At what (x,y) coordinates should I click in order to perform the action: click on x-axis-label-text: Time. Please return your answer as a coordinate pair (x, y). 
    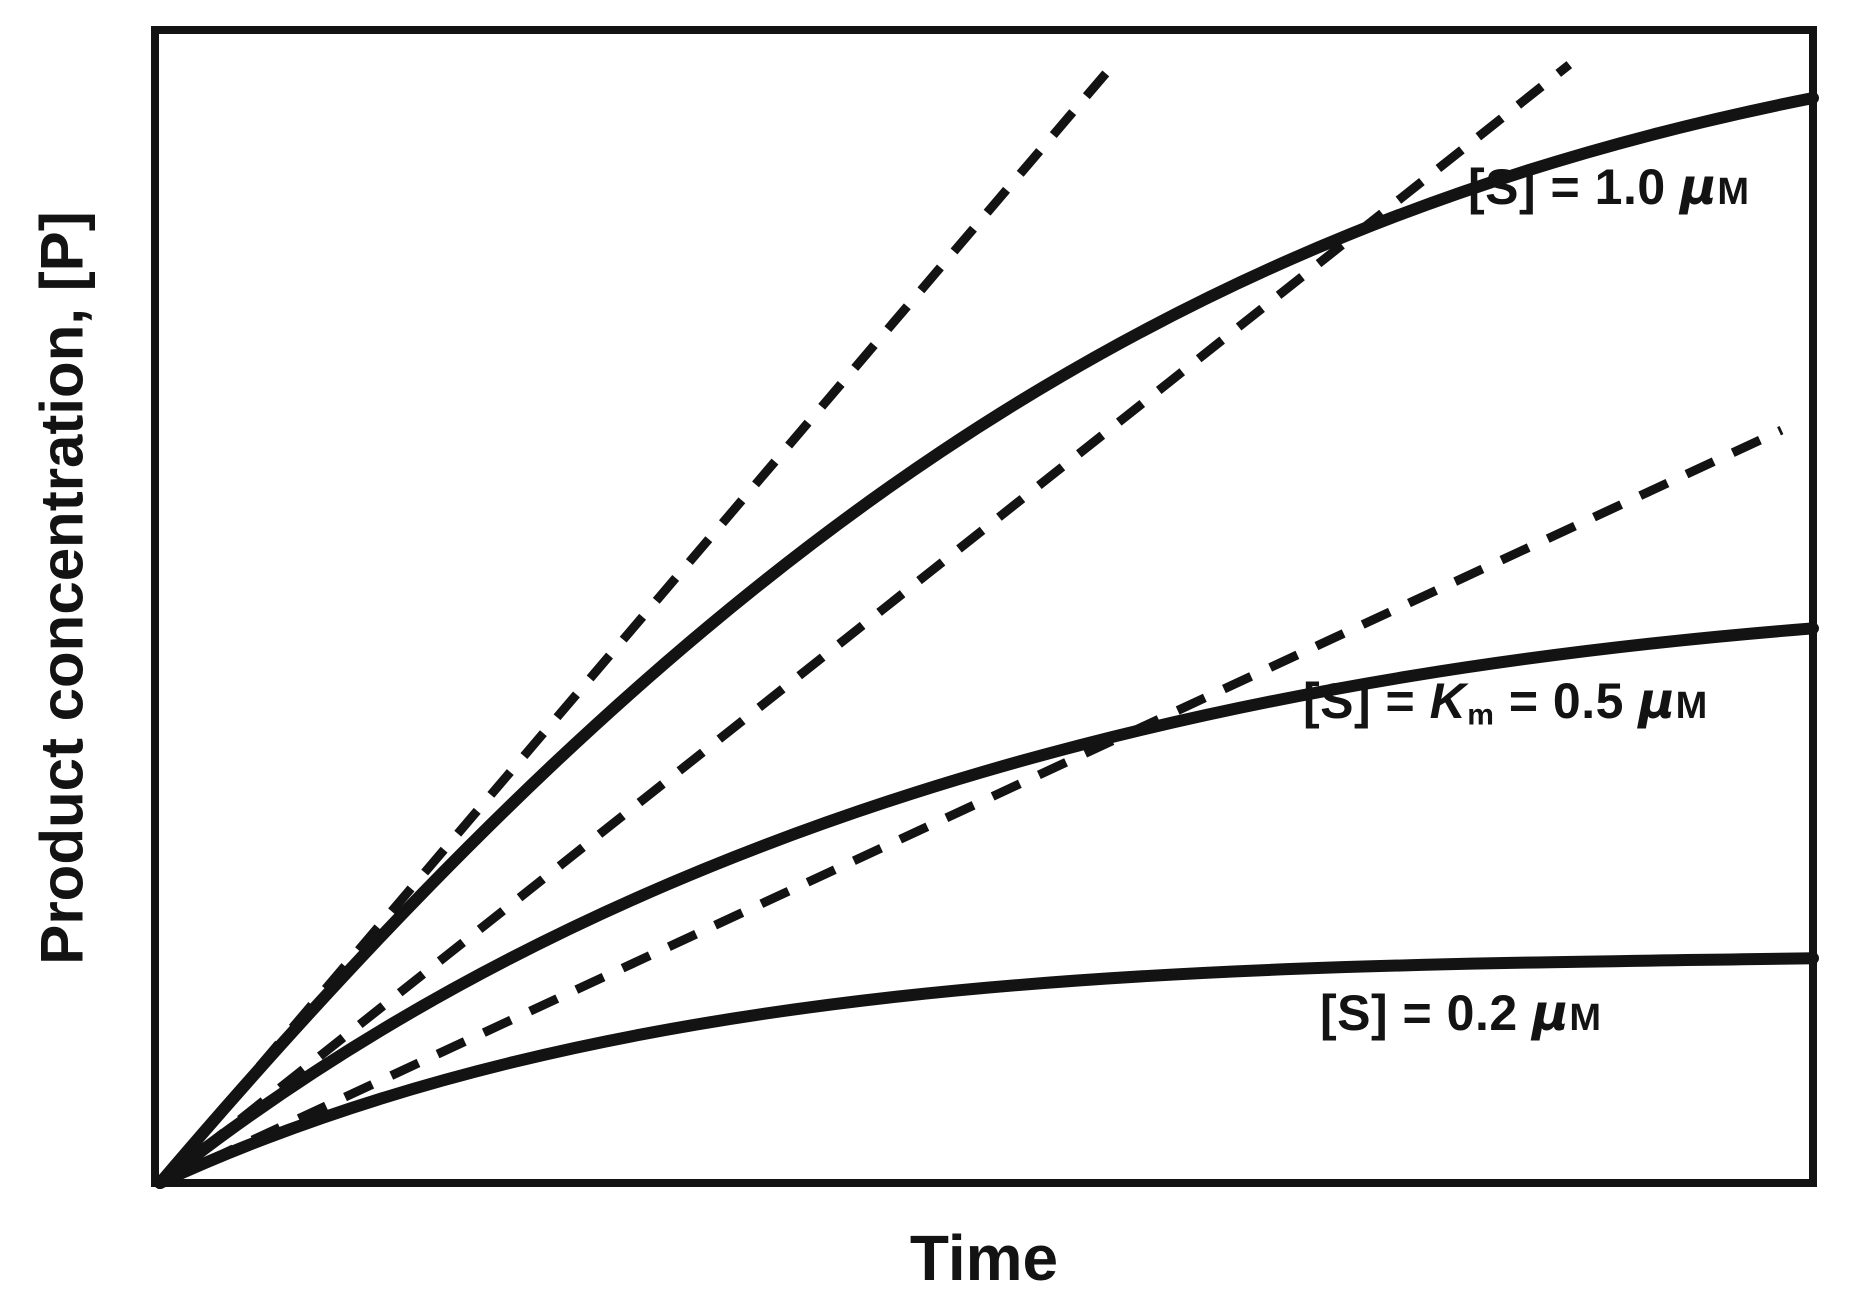
    Looking at the image, I should click on (984, 1258).